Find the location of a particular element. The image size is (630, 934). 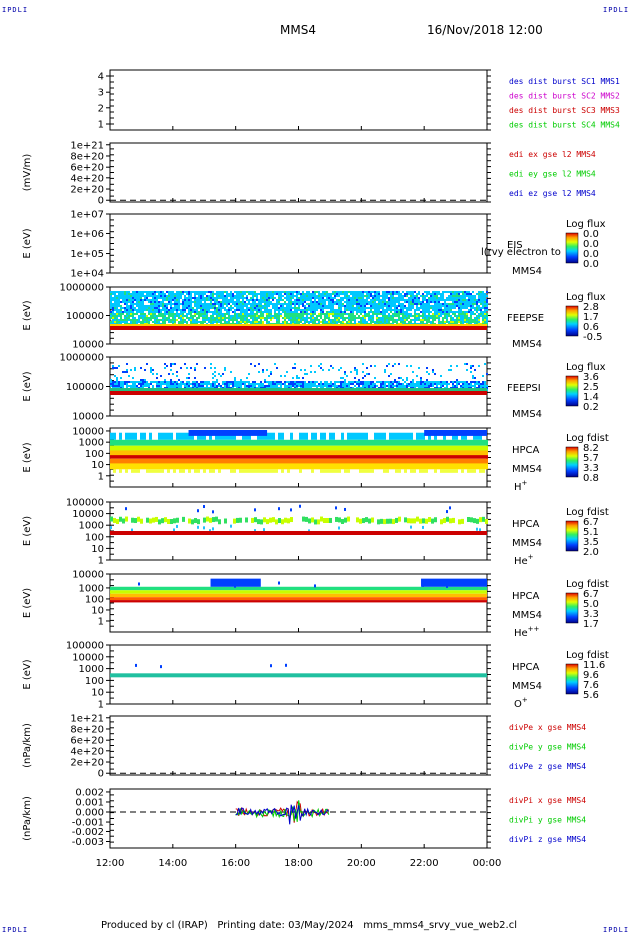

y-tick-label: 10000 is located at coordinates (88, 417).